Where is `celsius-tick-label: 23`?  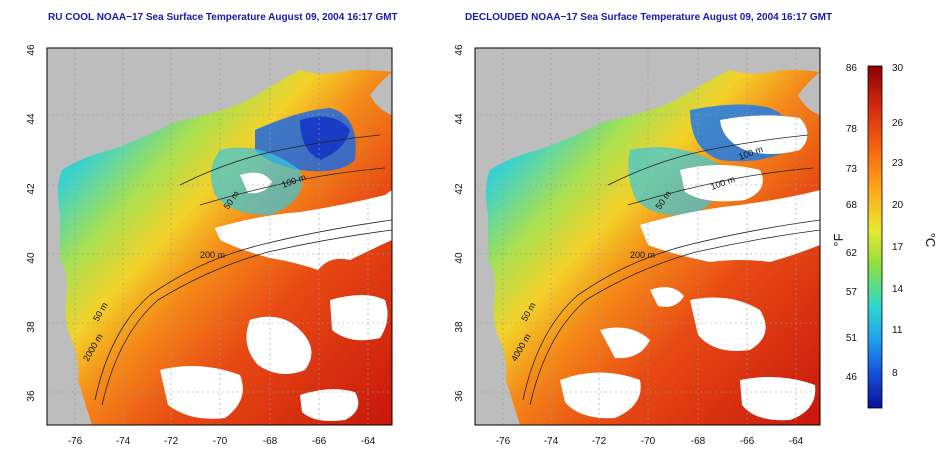 celsius-tick-label: 23 is located at coordinates (898, 163).